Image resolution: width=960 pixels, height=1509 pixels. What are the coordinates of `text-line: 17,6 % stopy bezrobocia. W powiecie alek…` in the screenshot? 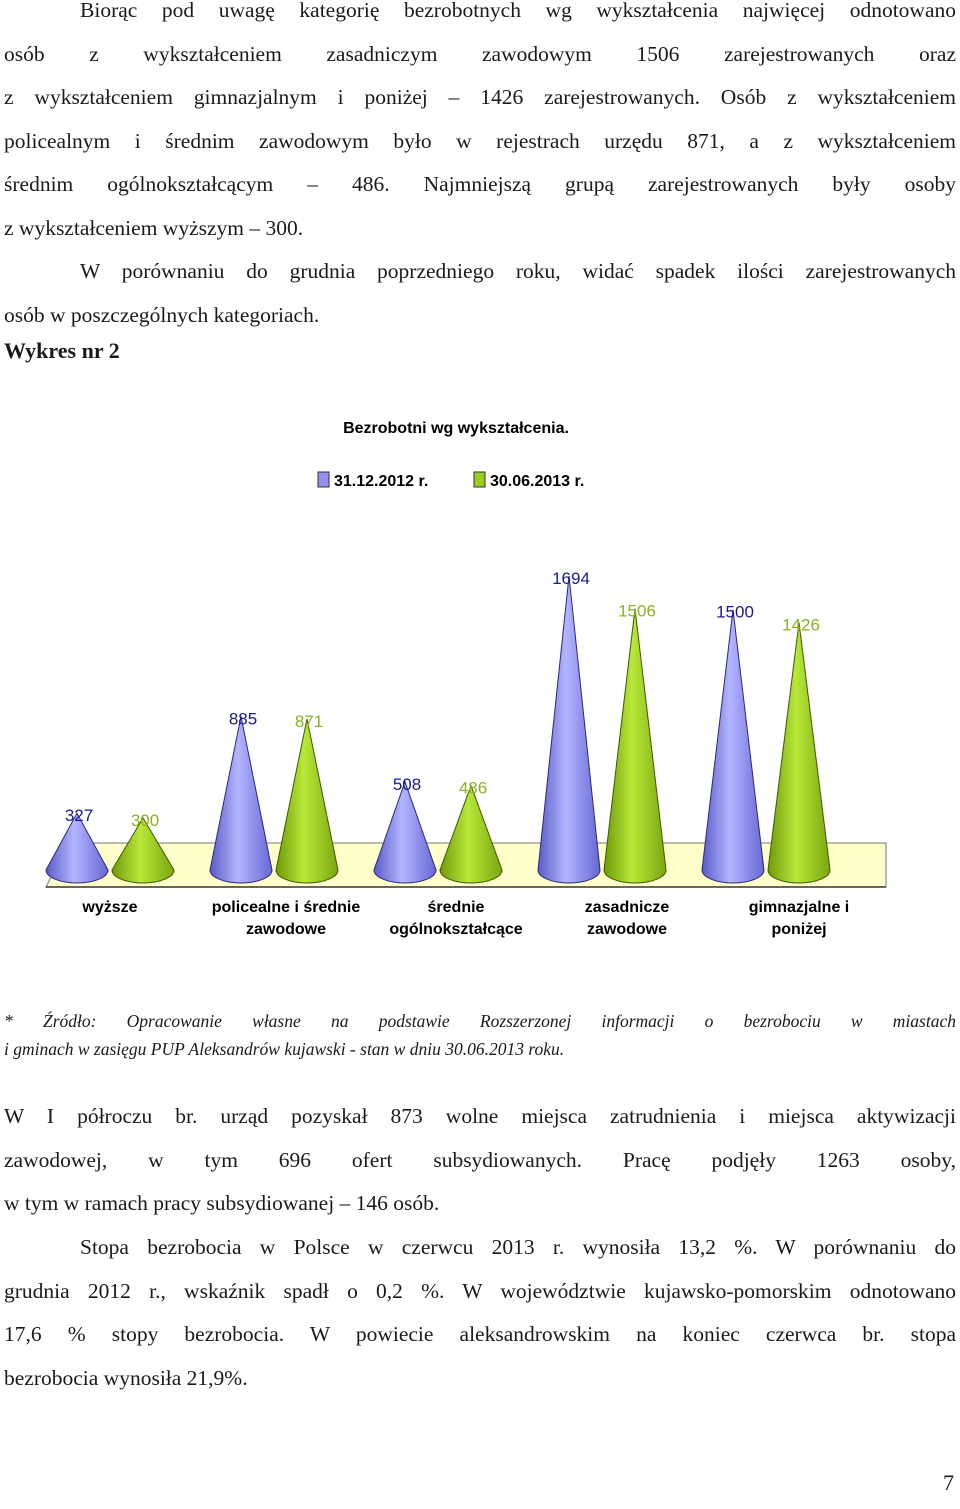 It's located at (480, 1334).